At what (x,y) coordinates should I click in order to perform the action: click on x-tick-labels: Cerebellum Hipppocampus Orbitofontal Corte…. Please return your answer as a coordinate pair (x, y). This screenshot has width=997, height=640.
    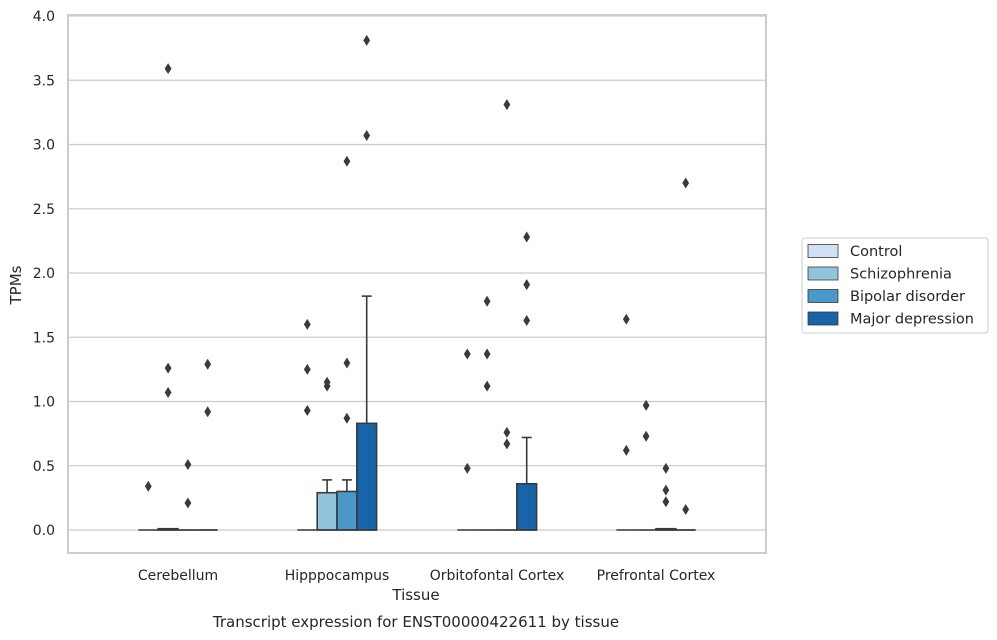
    Looking at the image, I should click on (426, 576).